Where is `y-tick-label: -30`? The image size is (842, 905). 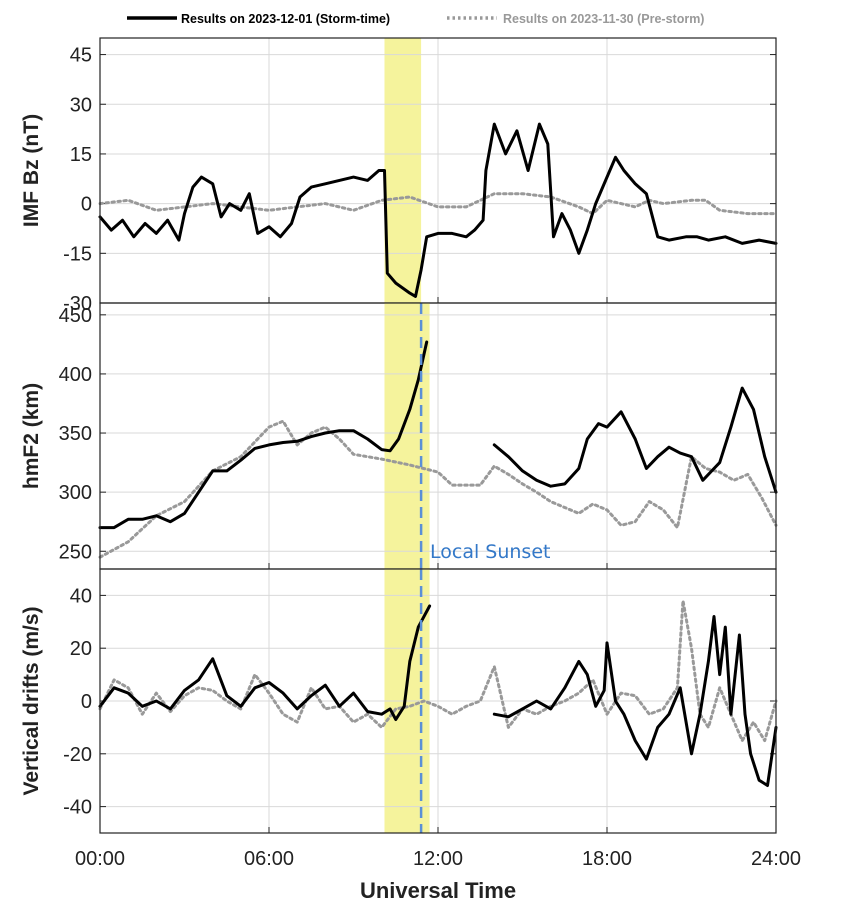
y-tick-label: -30 is located at coordinates (77, 304).